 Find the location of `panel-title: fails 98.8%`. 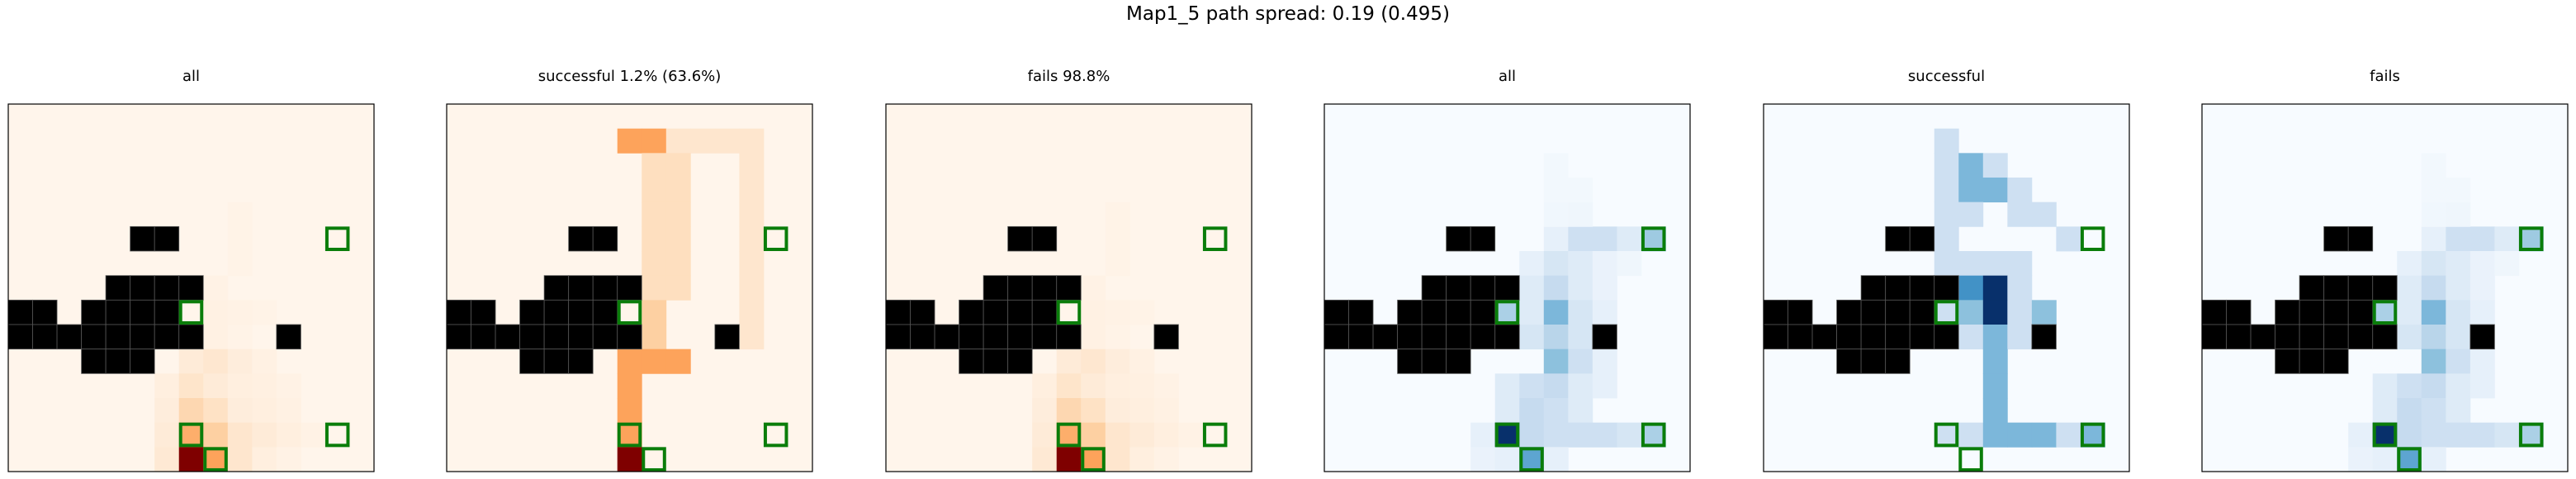

panel-title: fails 98.8% is located at coordinates (1069, 77).